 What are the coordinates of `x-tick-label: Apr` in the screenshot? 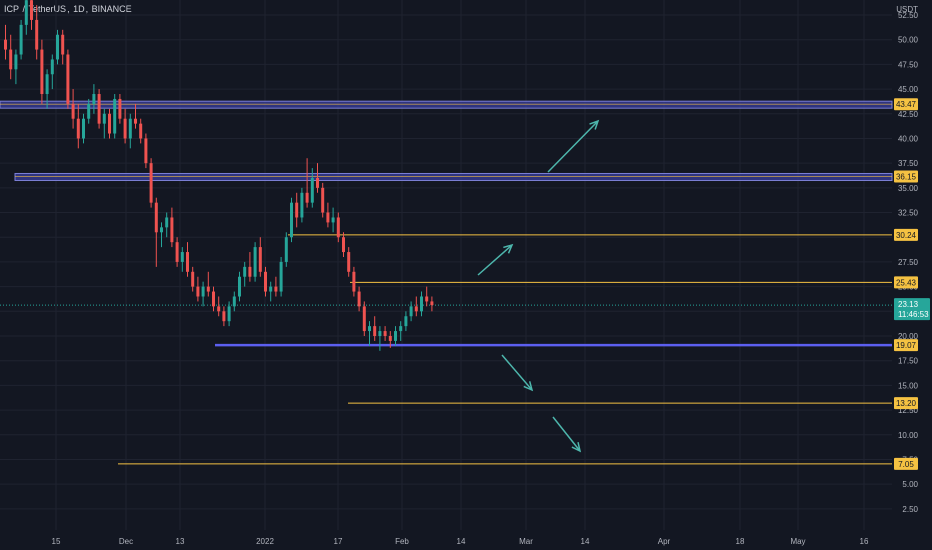 It's located at (664, 541).